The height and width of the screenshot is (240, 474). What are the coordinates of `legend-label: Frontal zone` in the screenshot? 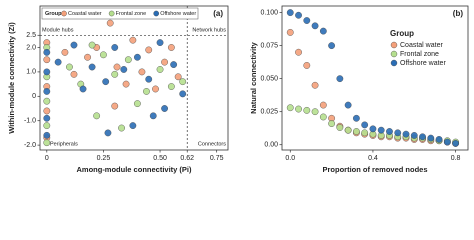 It's located at (419, 54).